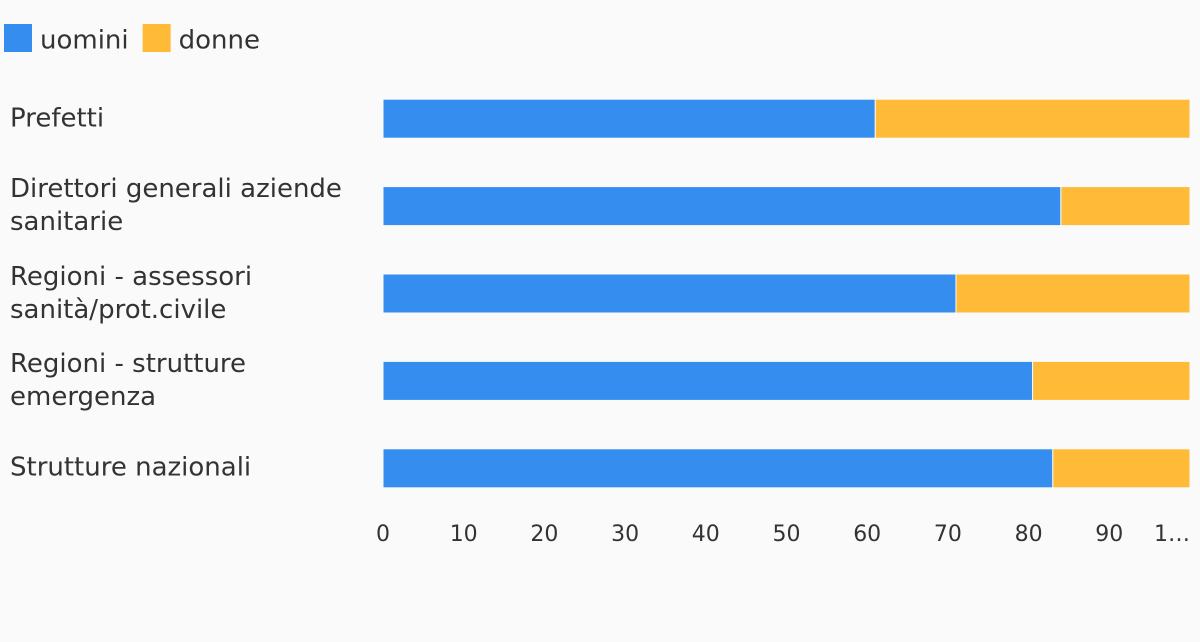 The image size is (1200, 642). I want to click on category-label: Strutture nazionali, so click(131, 467).